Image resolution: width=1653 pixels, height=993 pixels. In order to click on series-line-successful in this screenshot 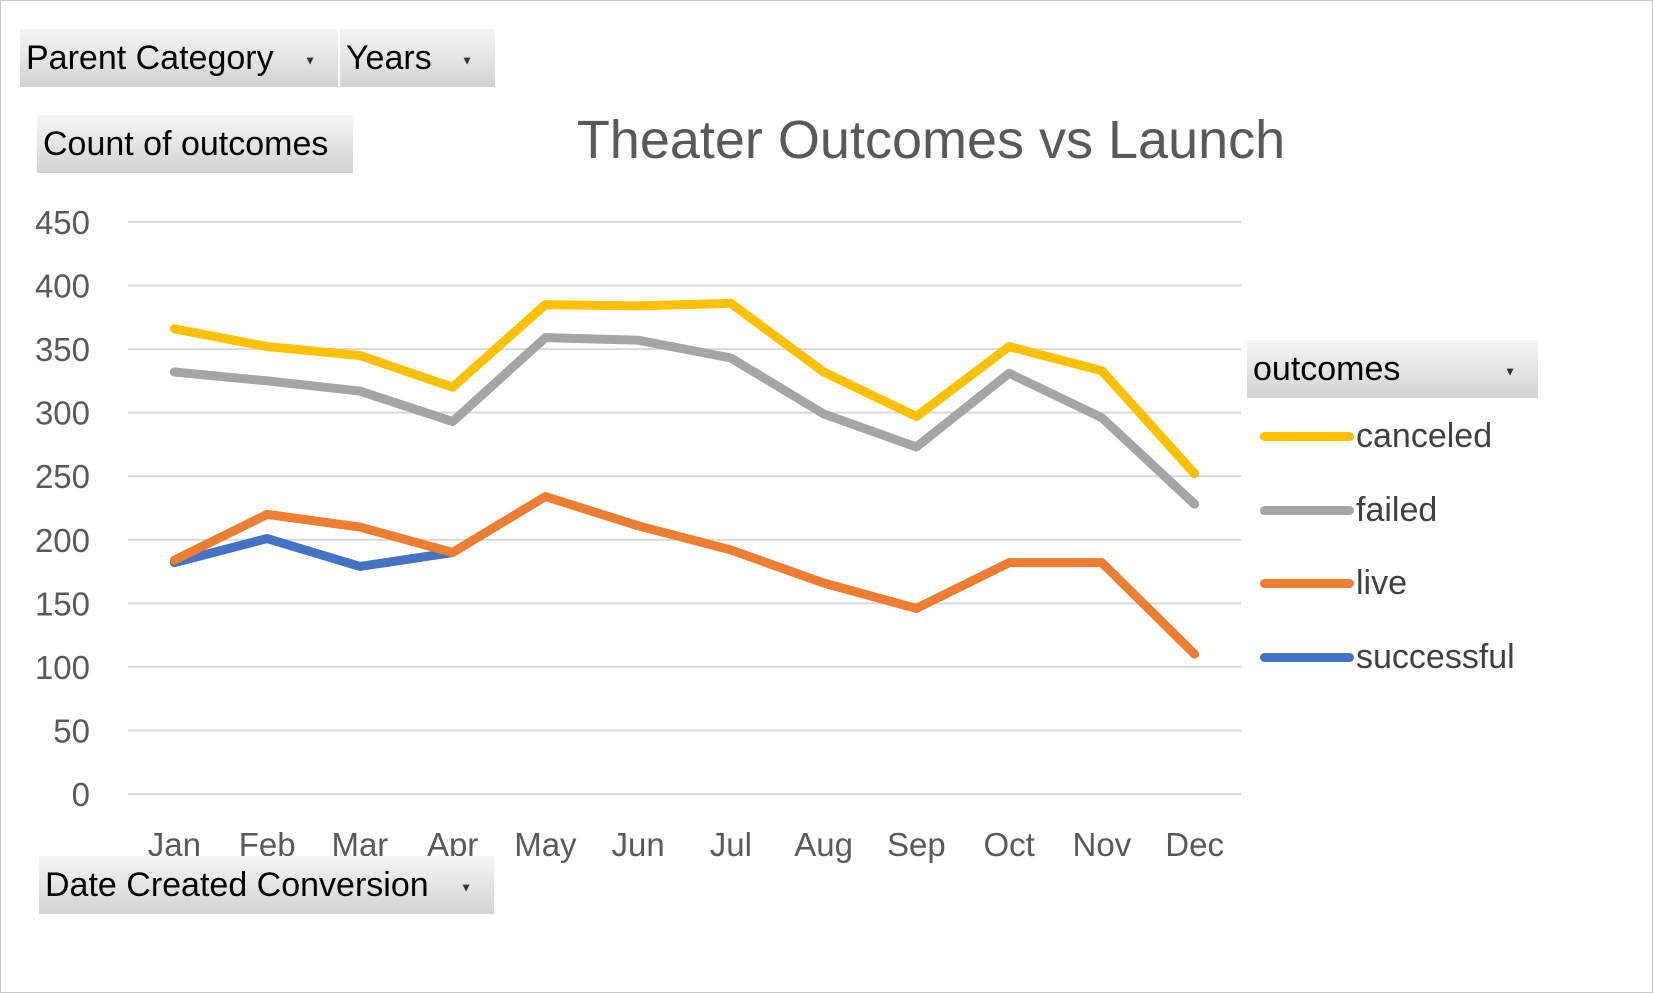, I will do `click(313, 552)`.